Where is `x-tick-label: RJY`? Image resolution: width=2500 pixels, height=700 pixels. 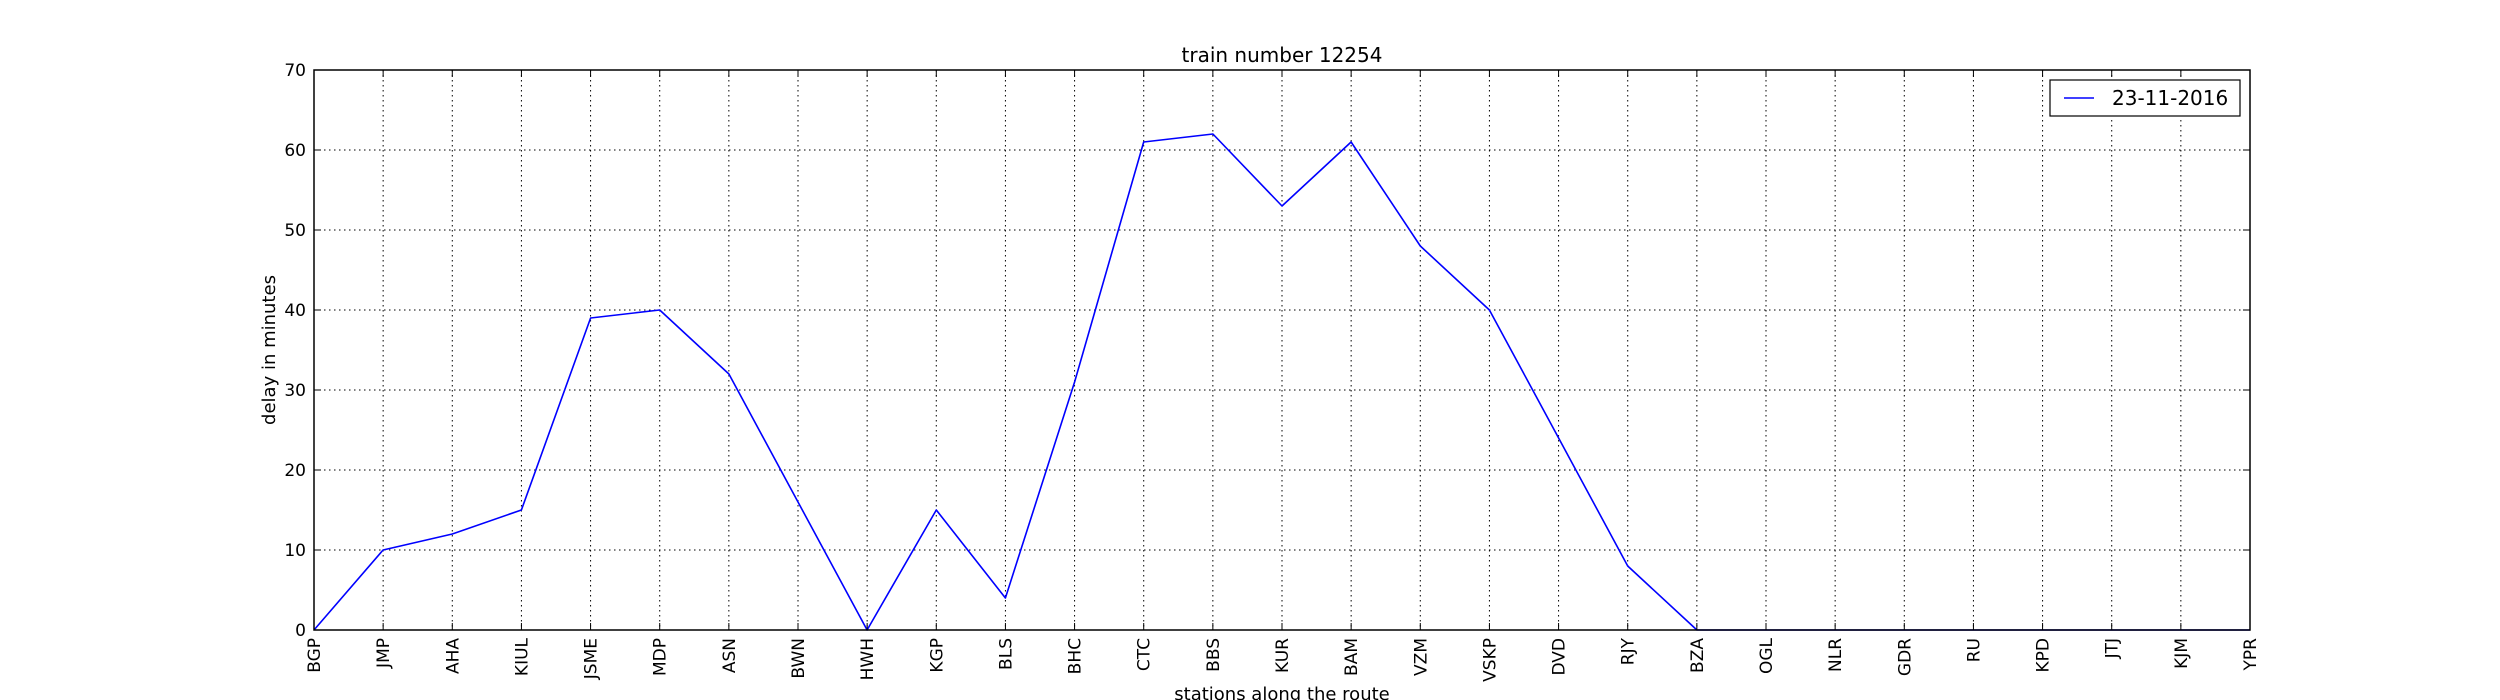 x-tick-label: RJY is located at coordinates (1629, 651).